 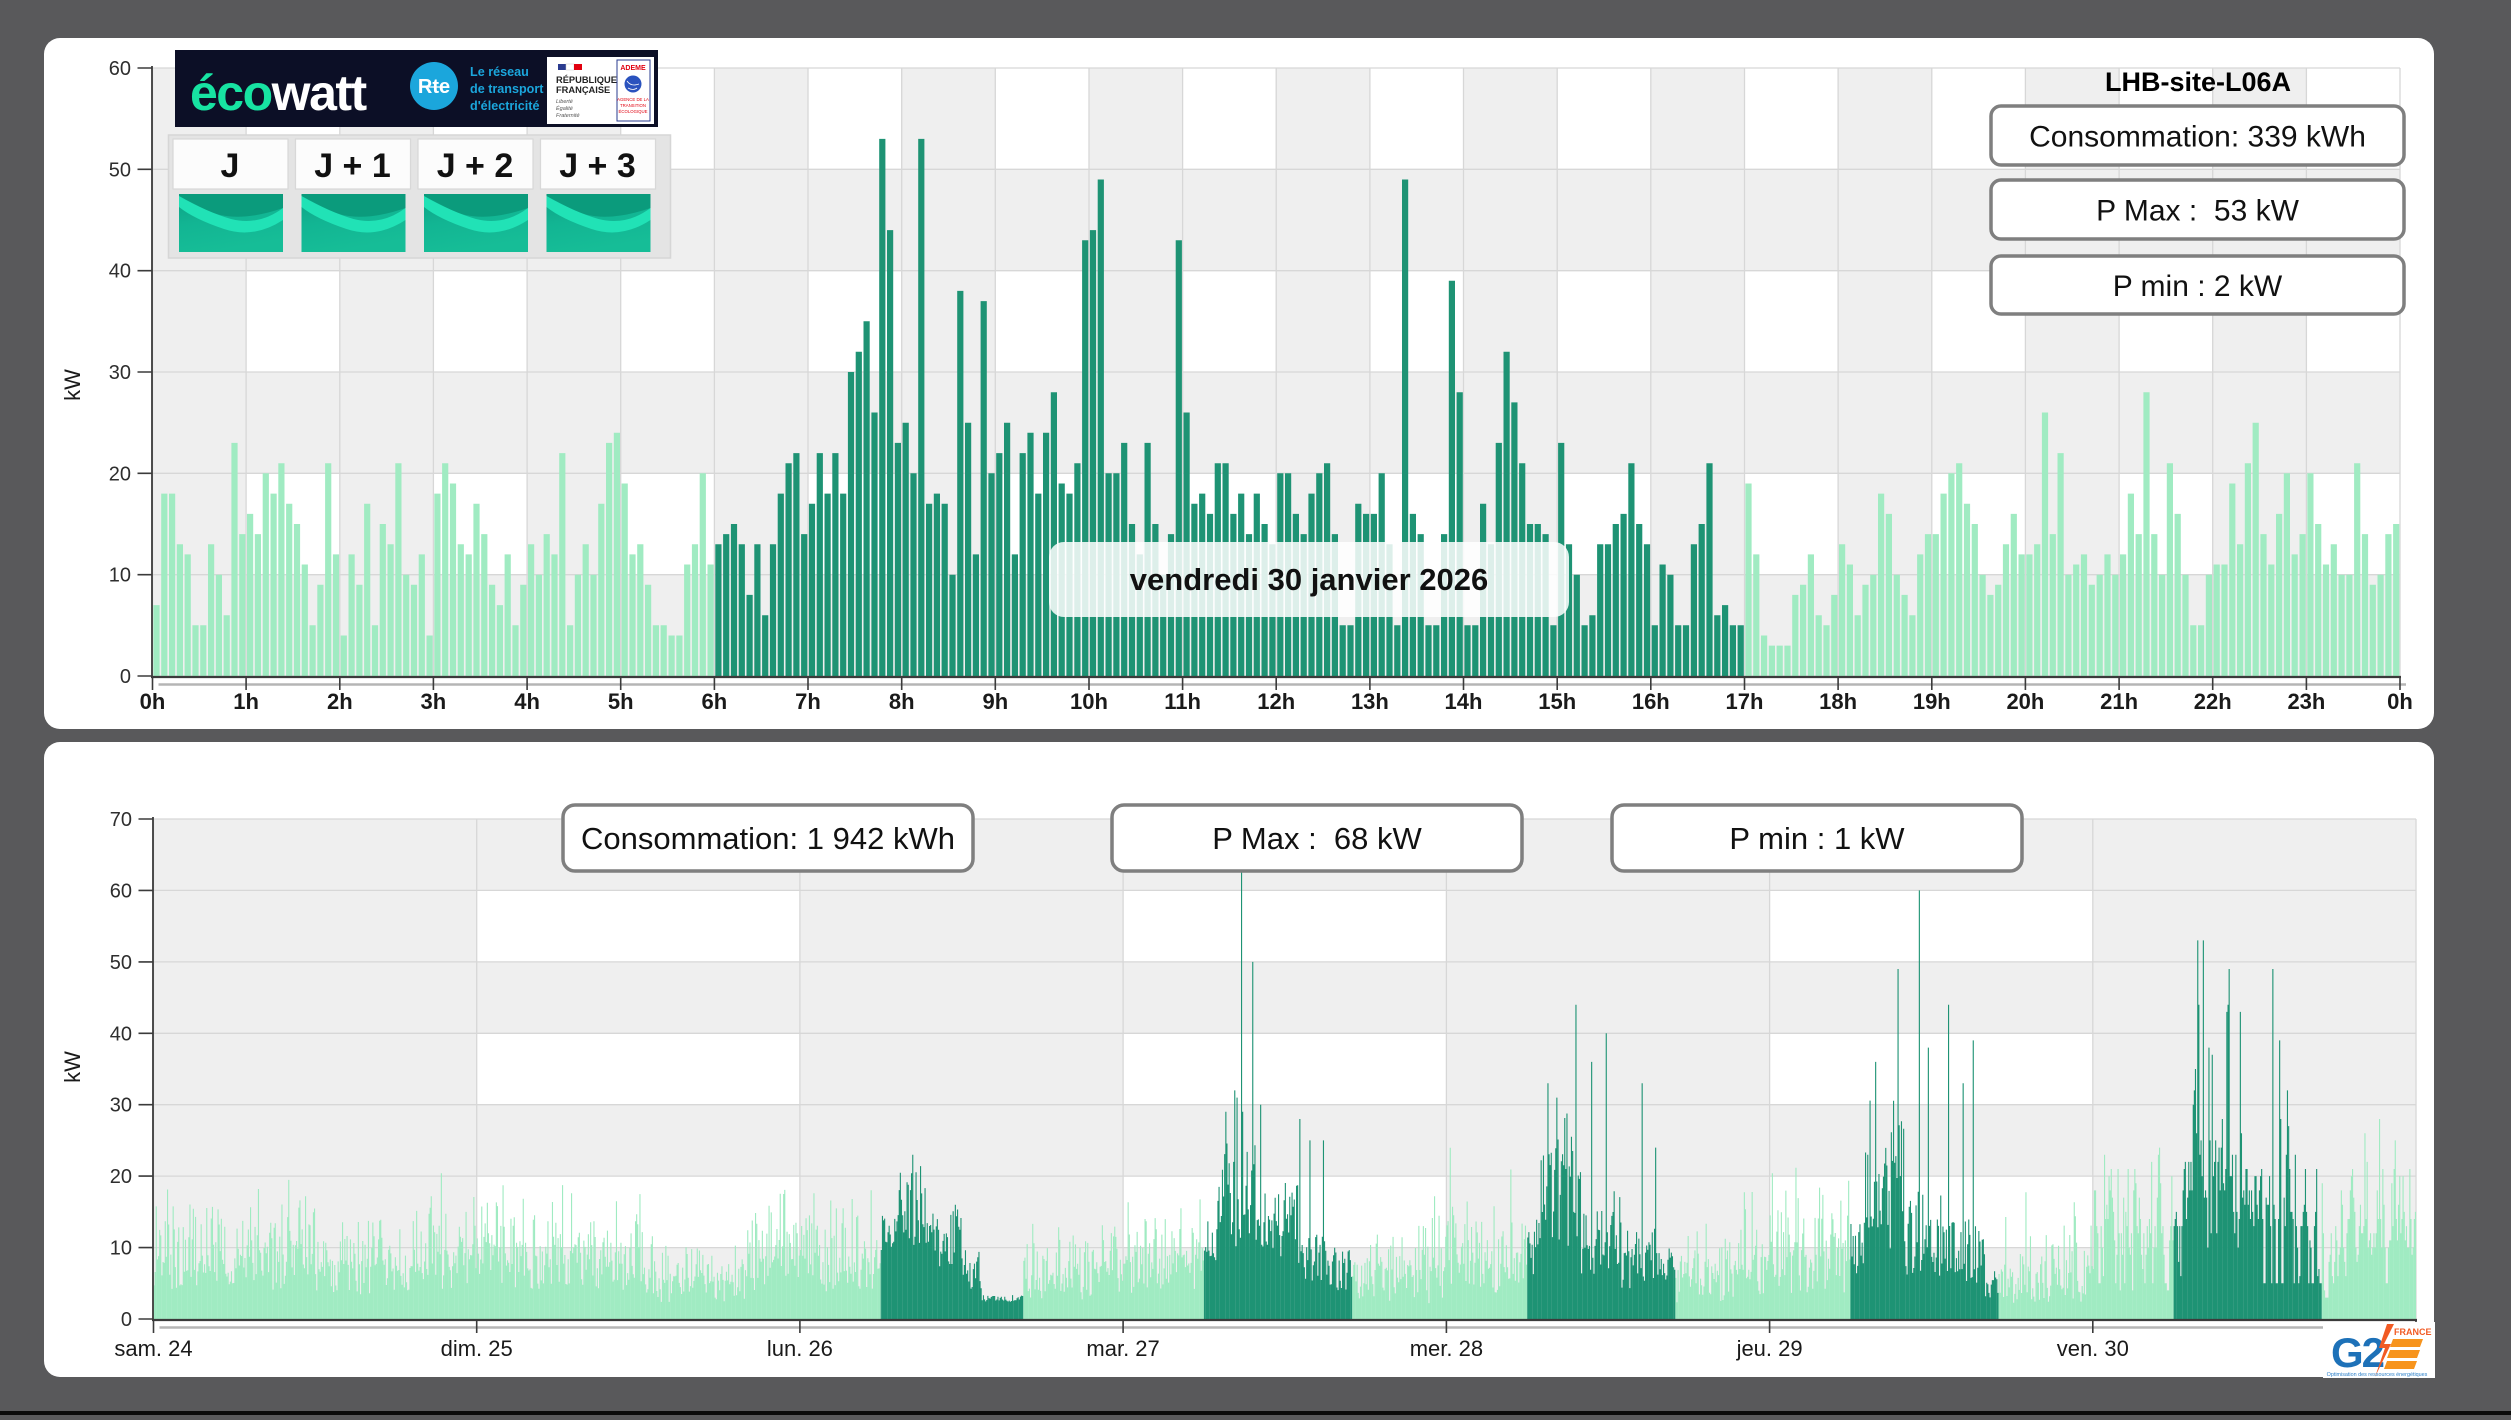 I want to click on svg-text: 10h, so click(x=1089, y=701).